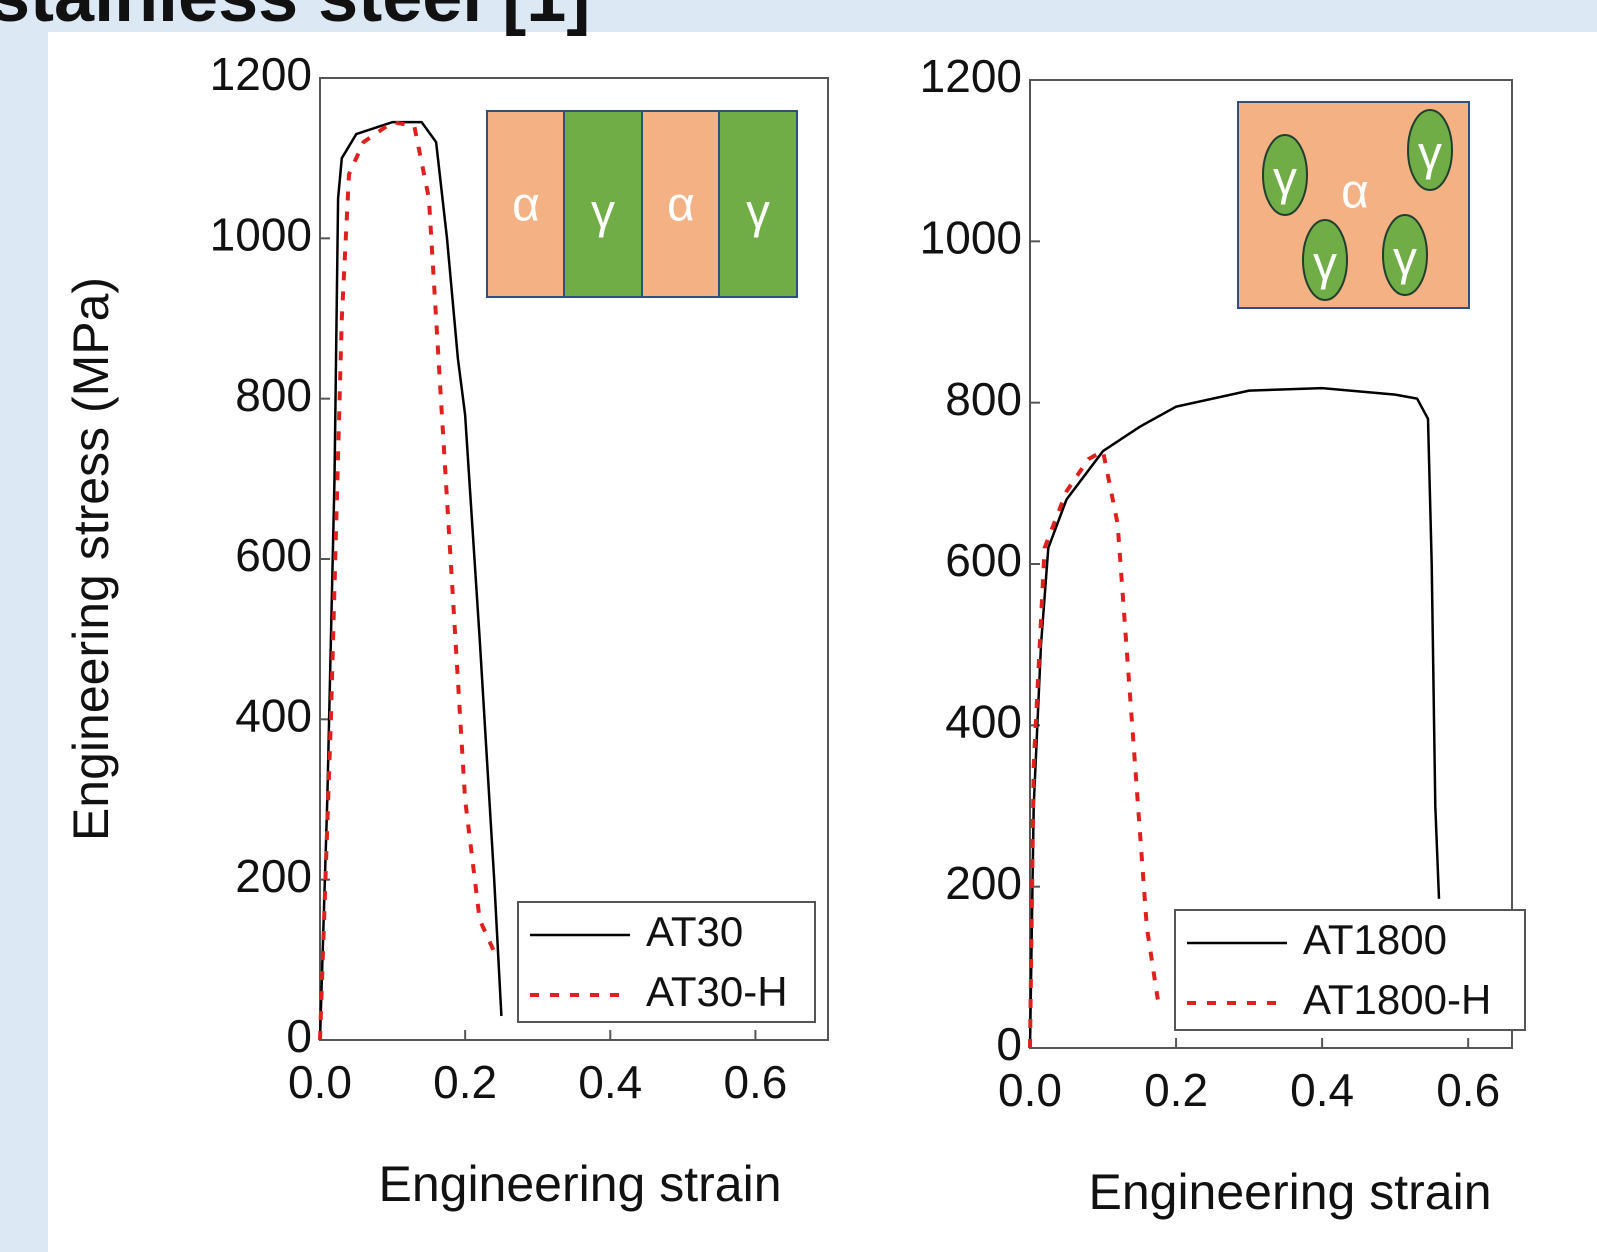 This screenshot has width=1597, height=1252. What do you see at coordinates (694, 931) in the screenshot?
I see `legend-label: AT30` at bounding box center [694, 931].